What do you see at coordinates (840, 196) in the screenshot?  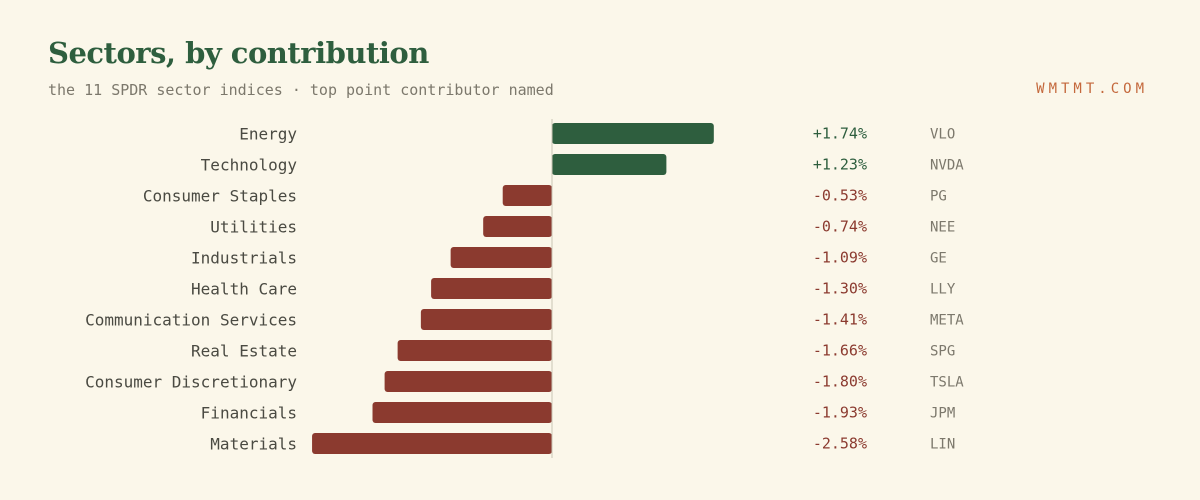 I see `value-label: -0.53%` at bounding box center [840, 196].